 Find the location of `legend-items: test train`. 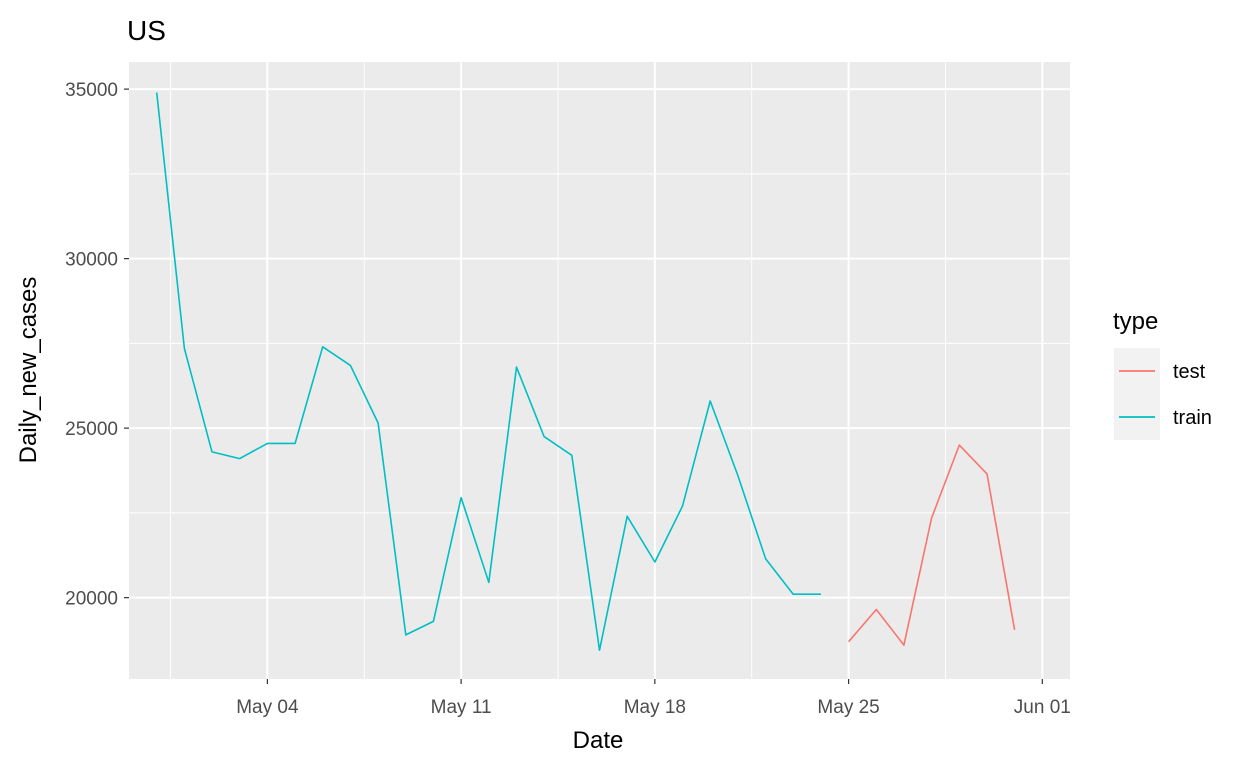

legend-items: test train is located at coordinates (1163, 394).